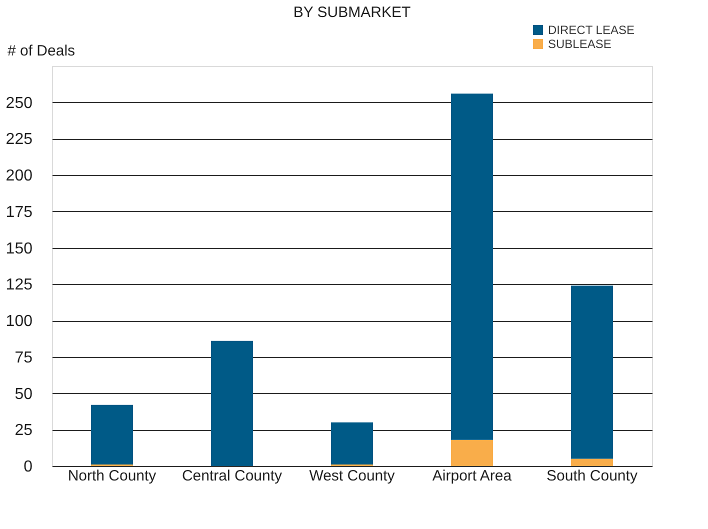  Describe the element at coordinates (19, 139) in the screenshot. I see `y-tick-label: 225` at that location.